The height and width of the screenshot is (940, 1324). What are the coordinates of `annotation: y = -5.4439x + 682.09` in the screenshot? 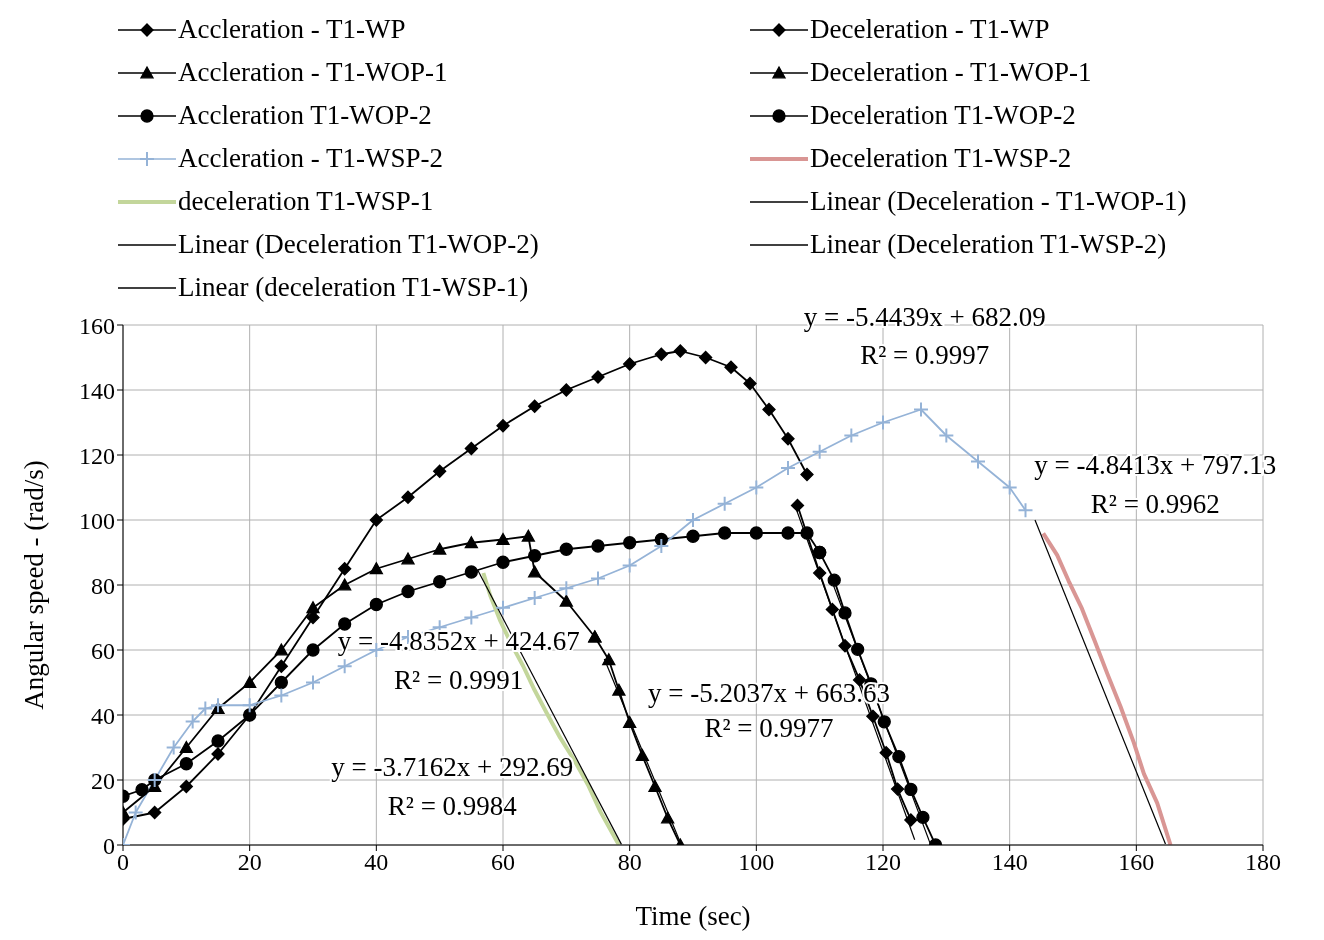 It's located at (924, 317).